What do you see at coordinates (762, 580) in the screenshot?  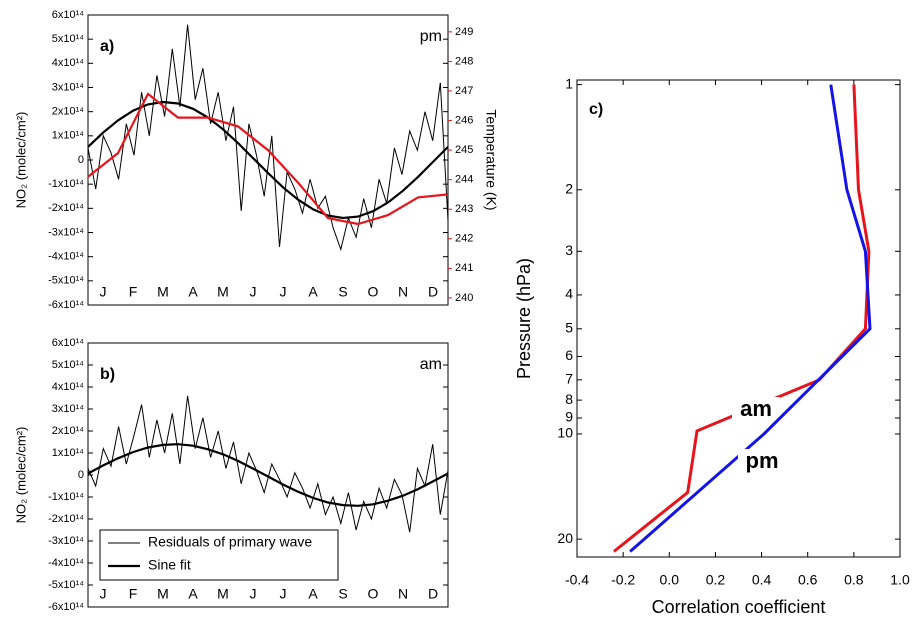 I see `x-tick-label: 0.4` at bounding box center [762, 580].